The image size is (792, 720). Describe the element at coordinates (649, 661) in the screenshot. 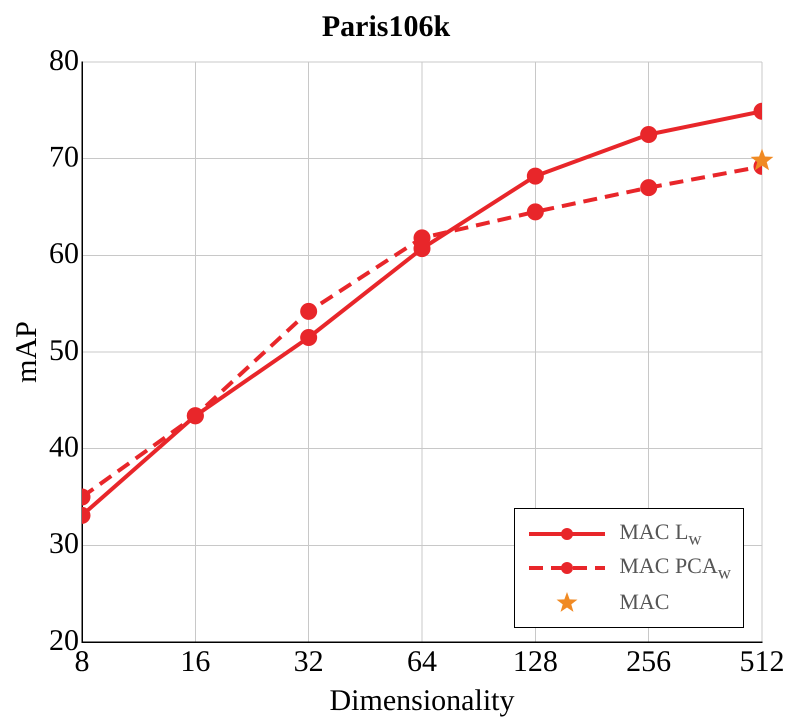

I see `x-tick-label: 256` at that location.